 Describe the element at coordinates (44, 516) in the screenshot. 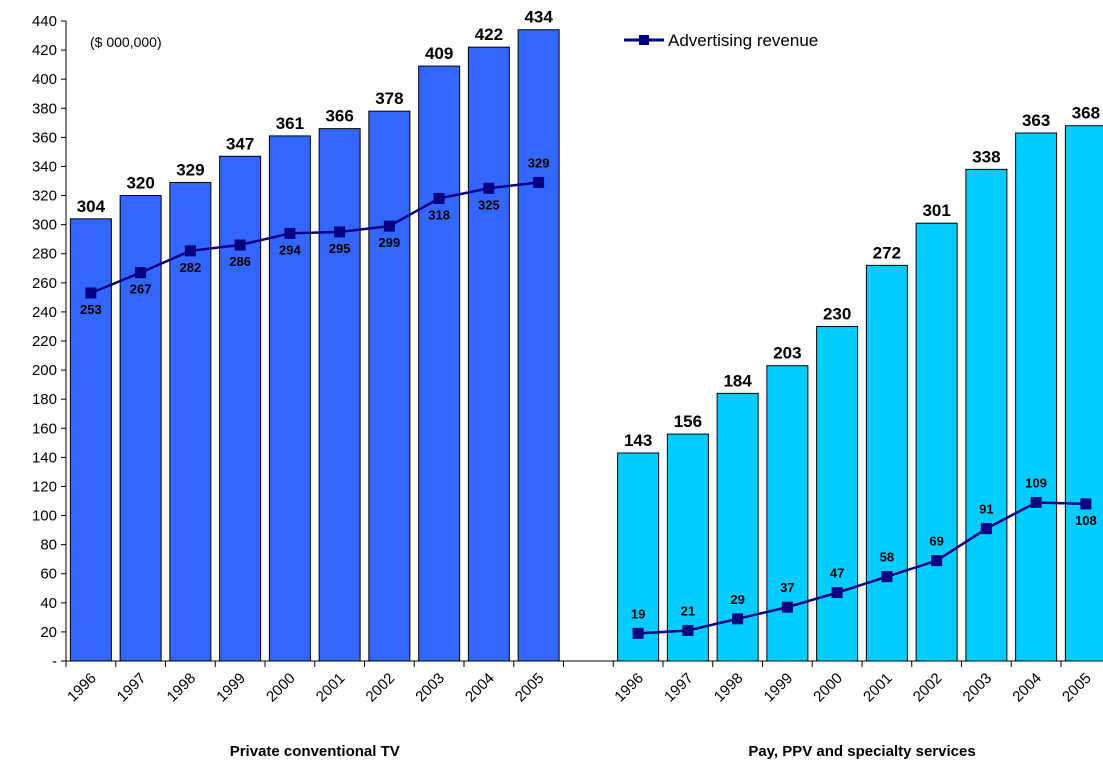

I see `y-tick-label: 100` at that location.